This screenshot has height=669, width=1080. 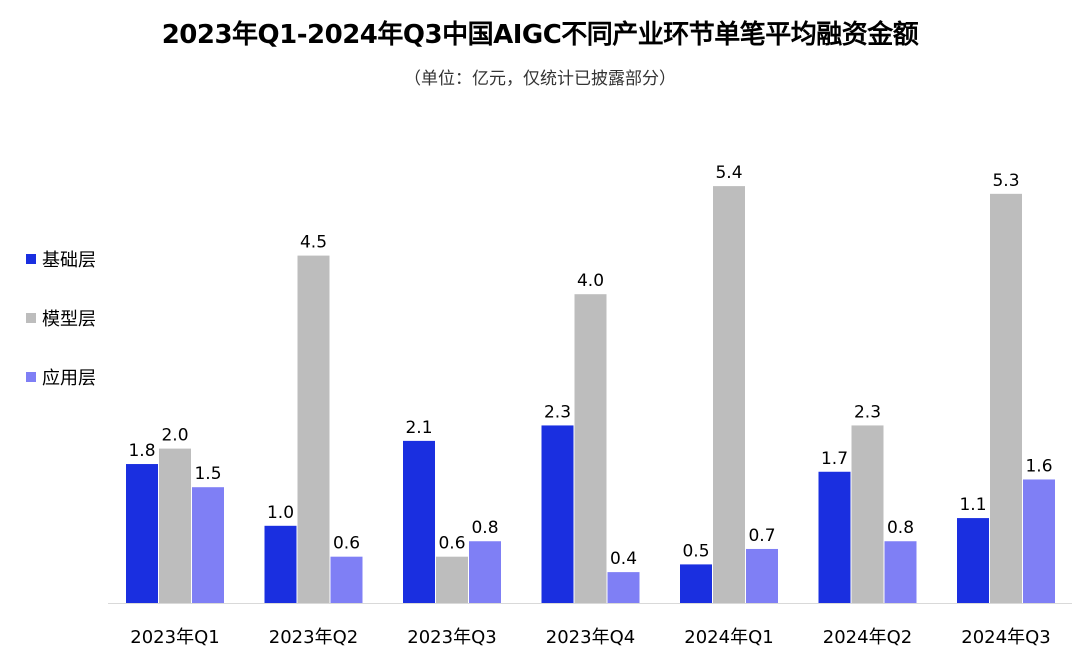 I want to click on legend-swatch-model, so click(x=31, y=318).